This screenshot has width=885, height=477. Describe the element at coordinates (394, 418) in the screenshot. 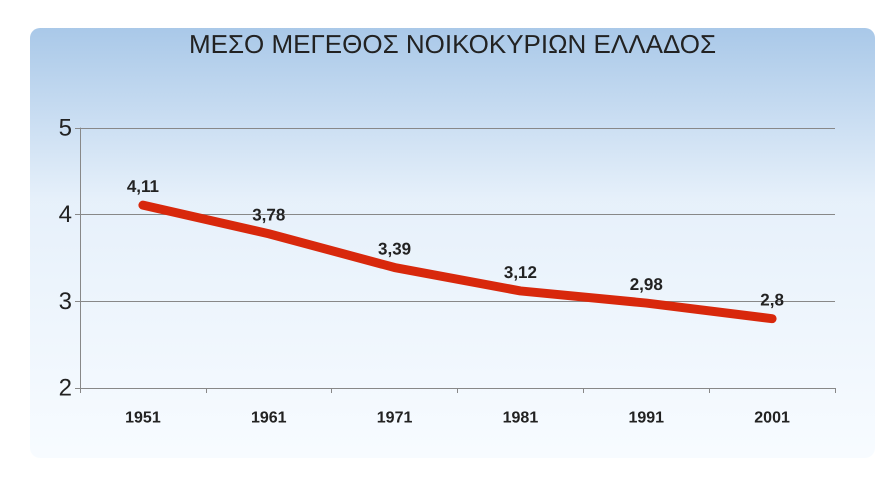

I see `x-tick-label: 1971` at that location.